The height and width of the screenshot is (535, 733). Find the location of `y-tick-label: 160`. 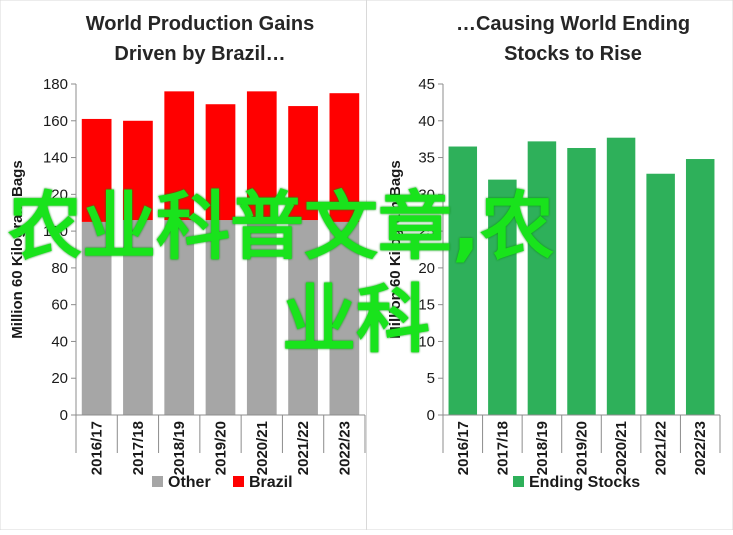

y-tick-label: 160 is located at coordinates (55, 121).